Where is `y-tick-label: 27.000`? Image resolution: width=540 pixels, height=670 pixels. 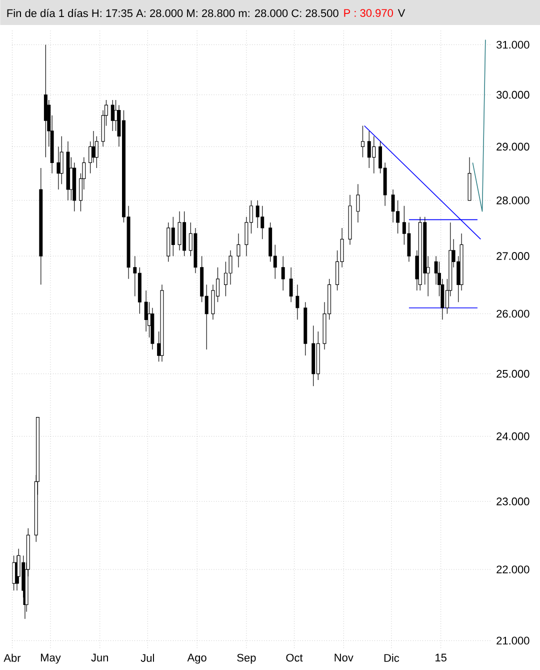
y-tick-label: 27.000 is located at coordinates (513, 256).